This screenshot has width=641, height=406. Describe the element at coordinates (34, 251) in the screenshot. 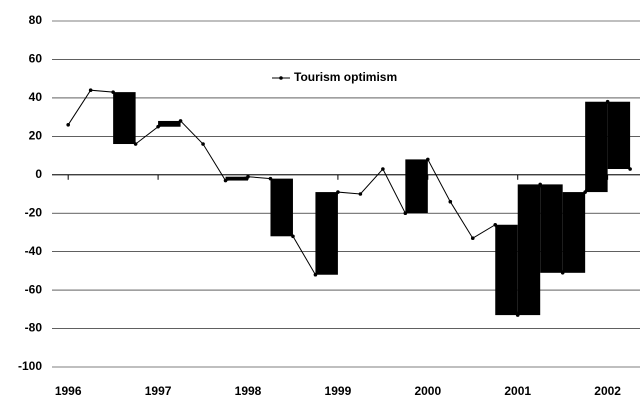

I see `y-tick-label: -40` at that location.